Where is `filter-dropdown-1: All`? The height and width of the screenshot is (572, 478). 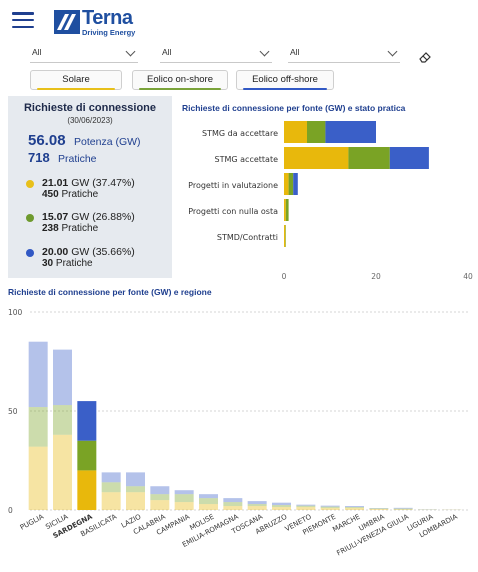 filter-dropdown-1: All is located at coordinates (84, 53).